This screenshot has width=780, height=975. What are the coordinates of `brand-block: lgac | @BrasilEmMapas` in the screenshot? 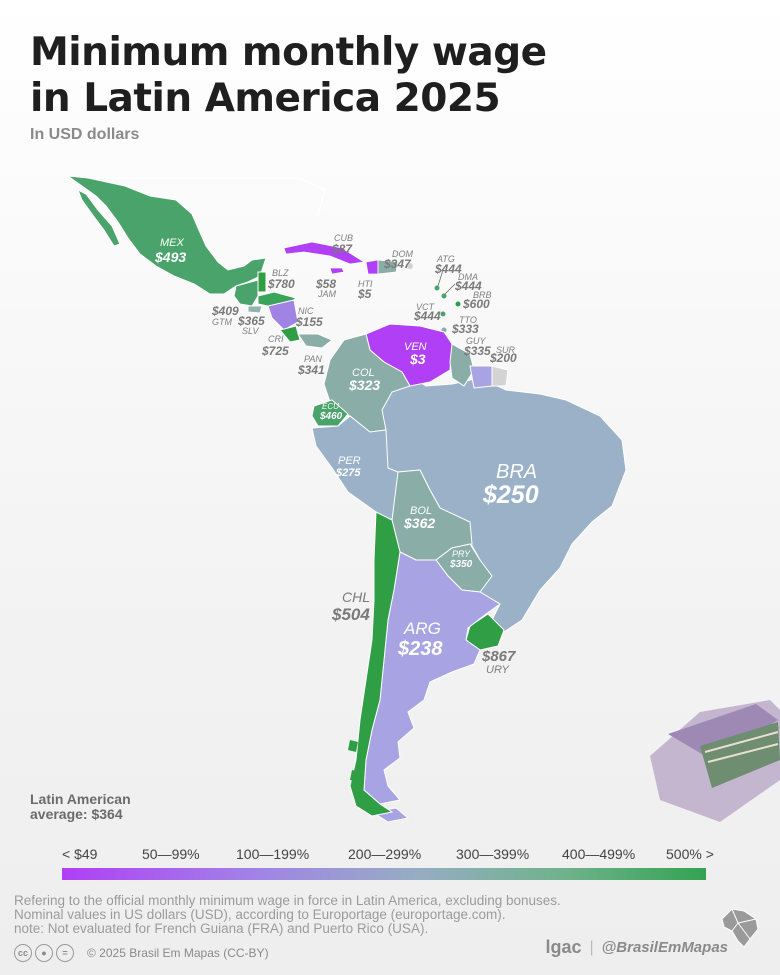 It's located at (636, 947).